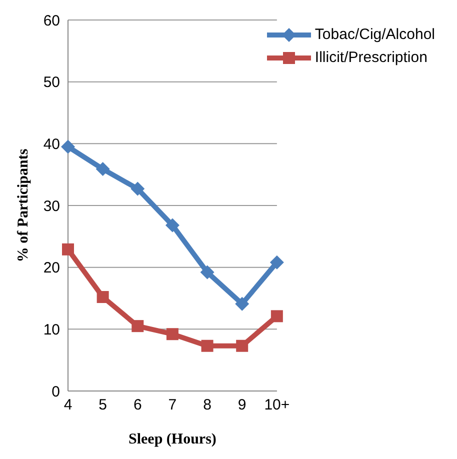 The height and width of the screenshot is (459, 457). What do you see at coordinates (68, 405) in the screenshot?
I see `x-tick-label: 4` at bounding box center [68, 405].